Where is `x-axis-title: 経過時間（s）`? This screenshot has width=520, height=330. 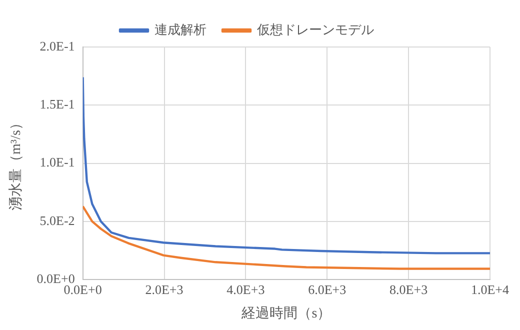 x-axis-title: 経過時間（s） is located at coordinates (286, 313).